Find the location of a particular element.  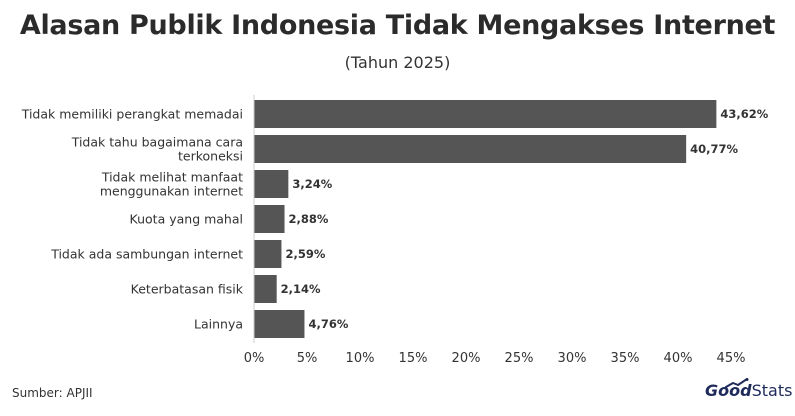

value-label-4: 2,59% is located at coordinates (305, 254).